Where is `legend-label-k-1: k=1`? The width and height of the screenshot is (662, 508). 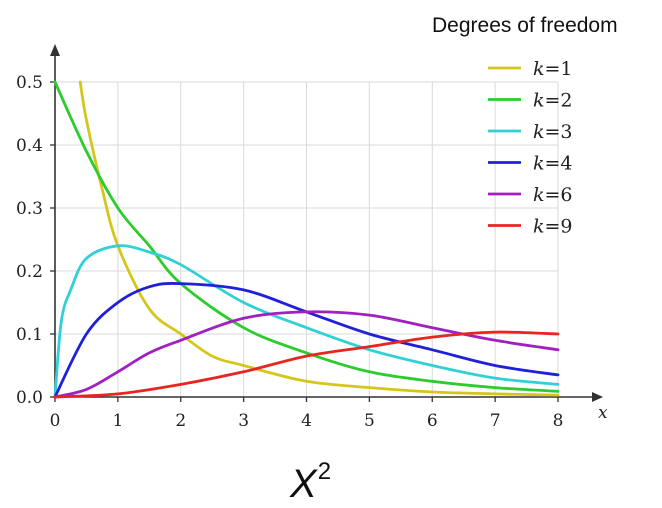
legend-label-k-1: k=1 is located at coordinates (553, 69).